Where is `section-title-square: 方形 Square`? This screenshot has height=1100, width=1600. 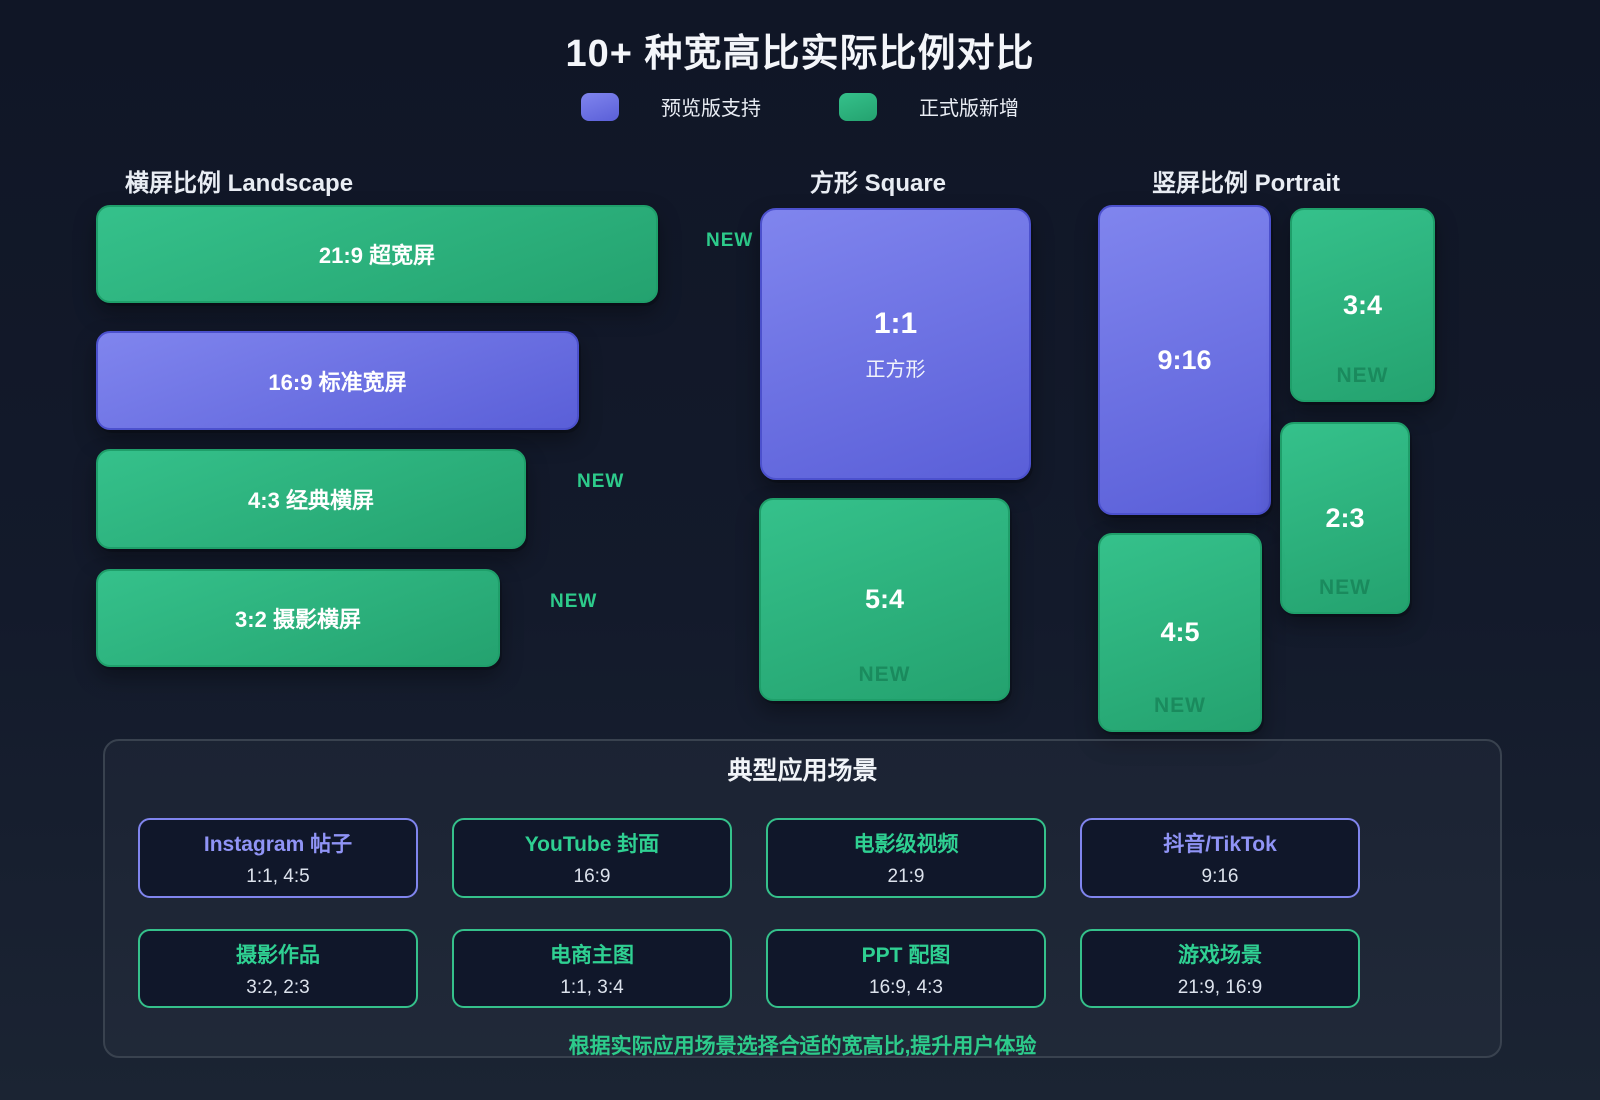 section-title-square: 方形 Square is located at coordinates (878, 183).